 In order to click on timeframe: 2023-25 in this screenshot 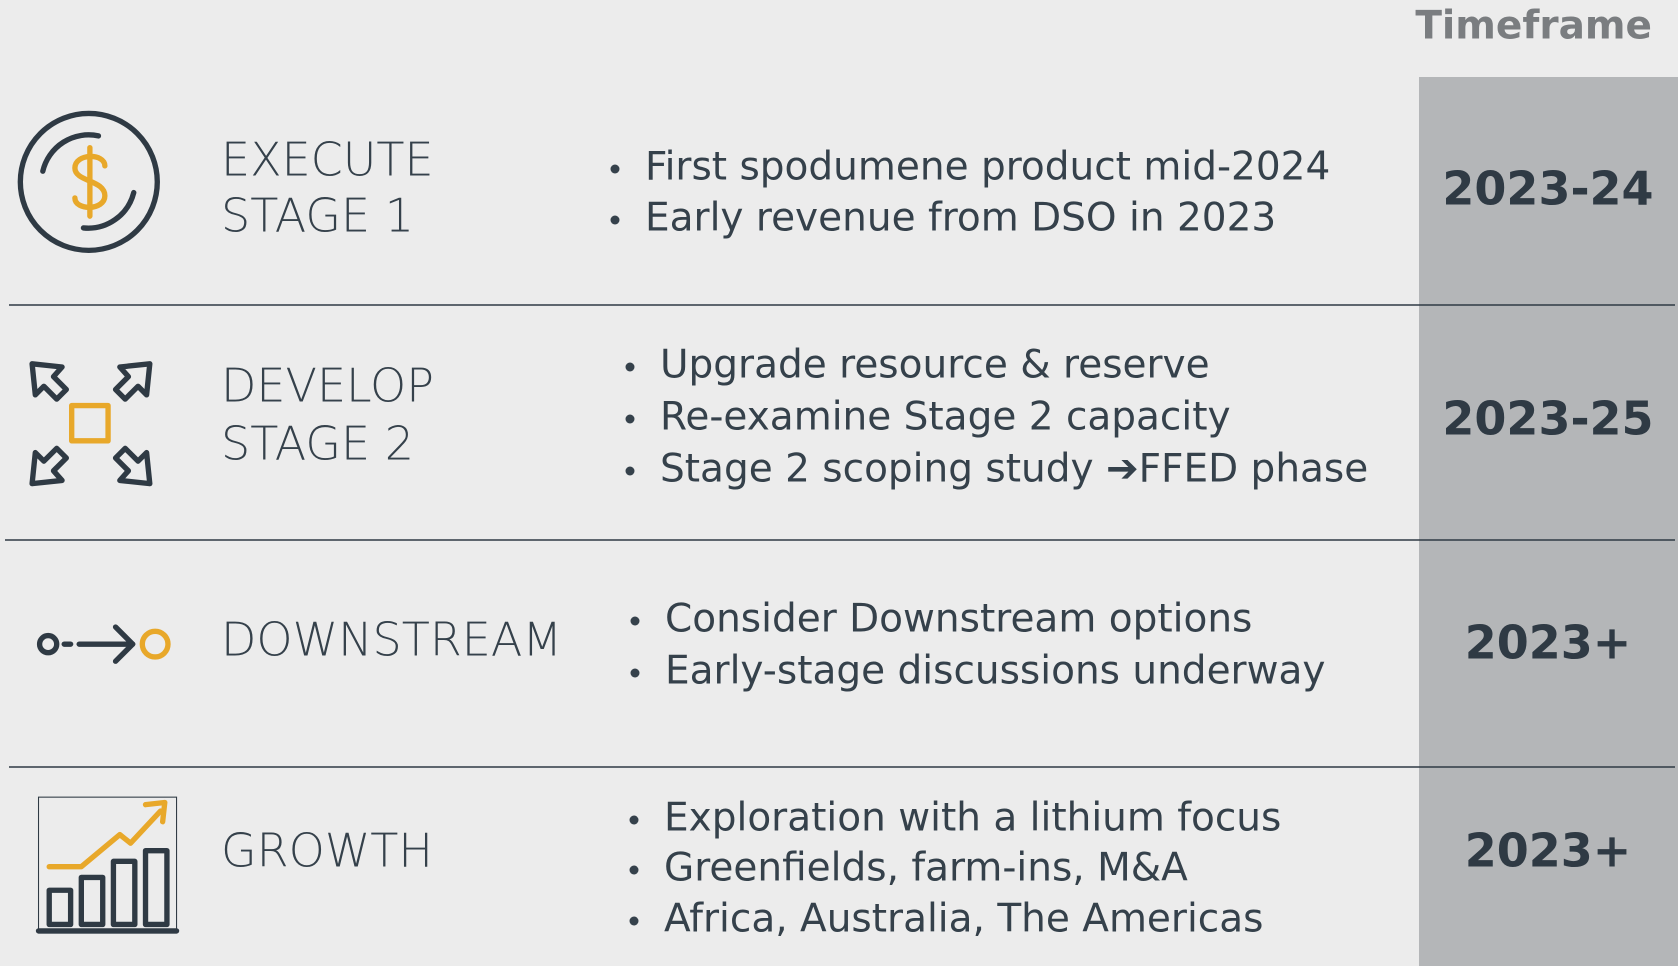, I will do `click(1547, 419)`.